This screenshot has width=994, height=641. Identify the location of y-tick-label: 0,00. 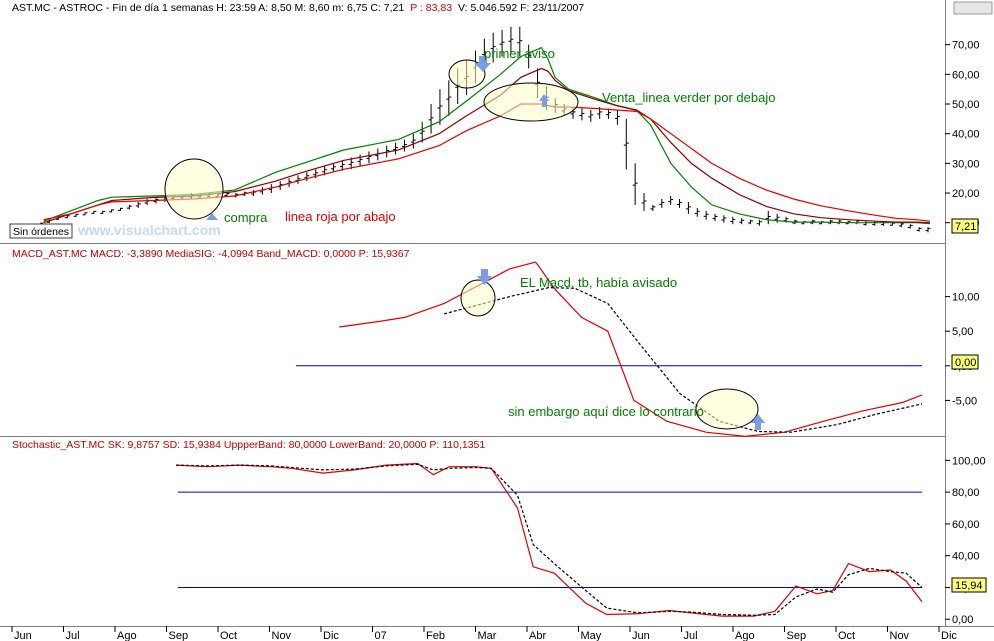
(962, 620).